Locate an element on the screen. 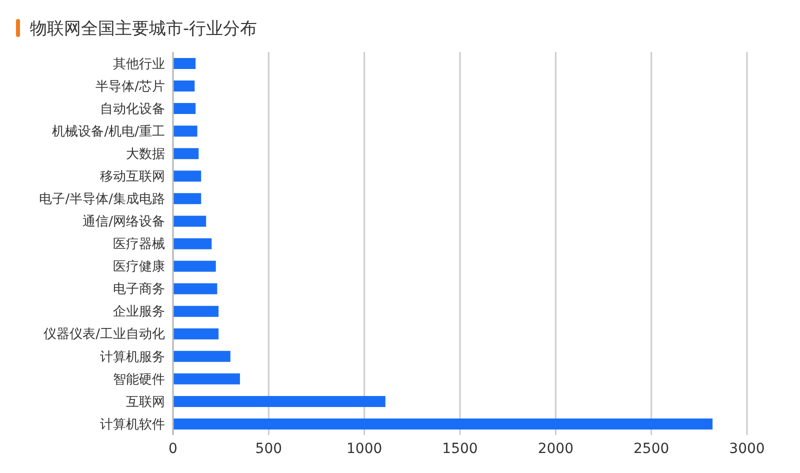 The height and width of the screenshot is (473, 800). y-tick-label: 半导体/芯片 is located at coordinates (130, 86).